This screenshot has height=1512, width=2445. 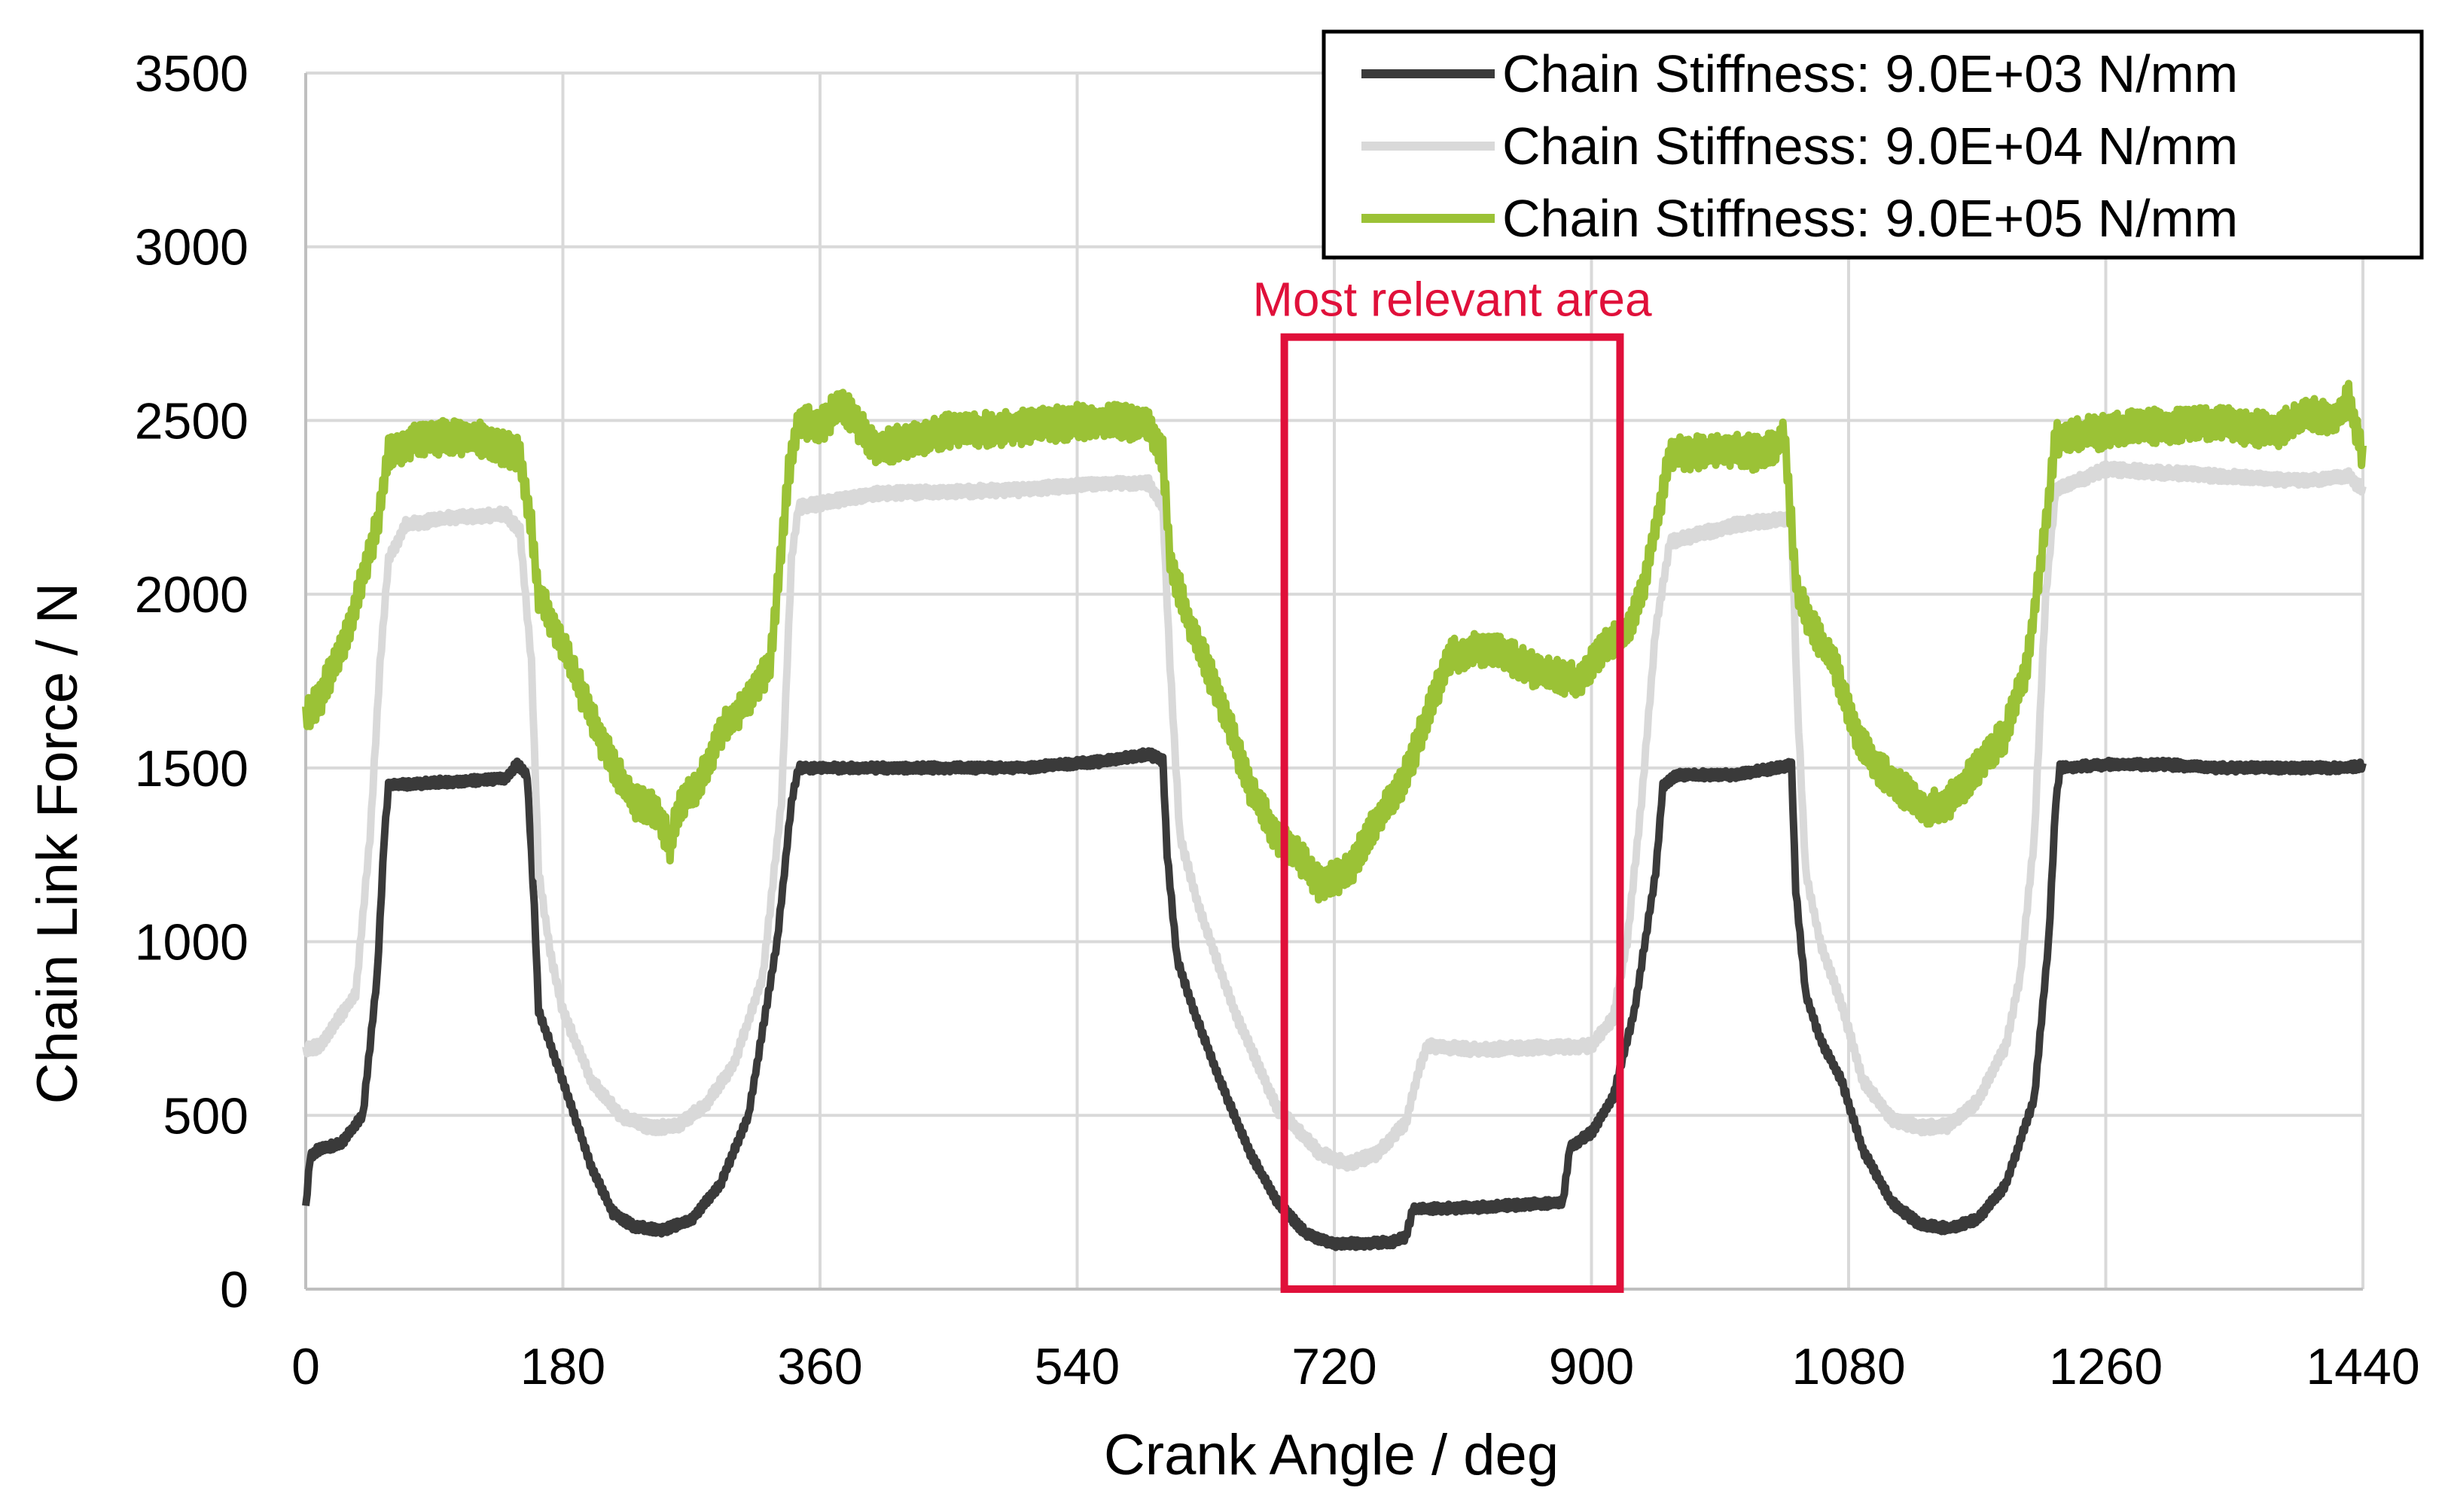 What do you see at coordinates (819, 1367) in the screenshot?
I see `x-tick-label: 360` at bounding box center [819, 1367].